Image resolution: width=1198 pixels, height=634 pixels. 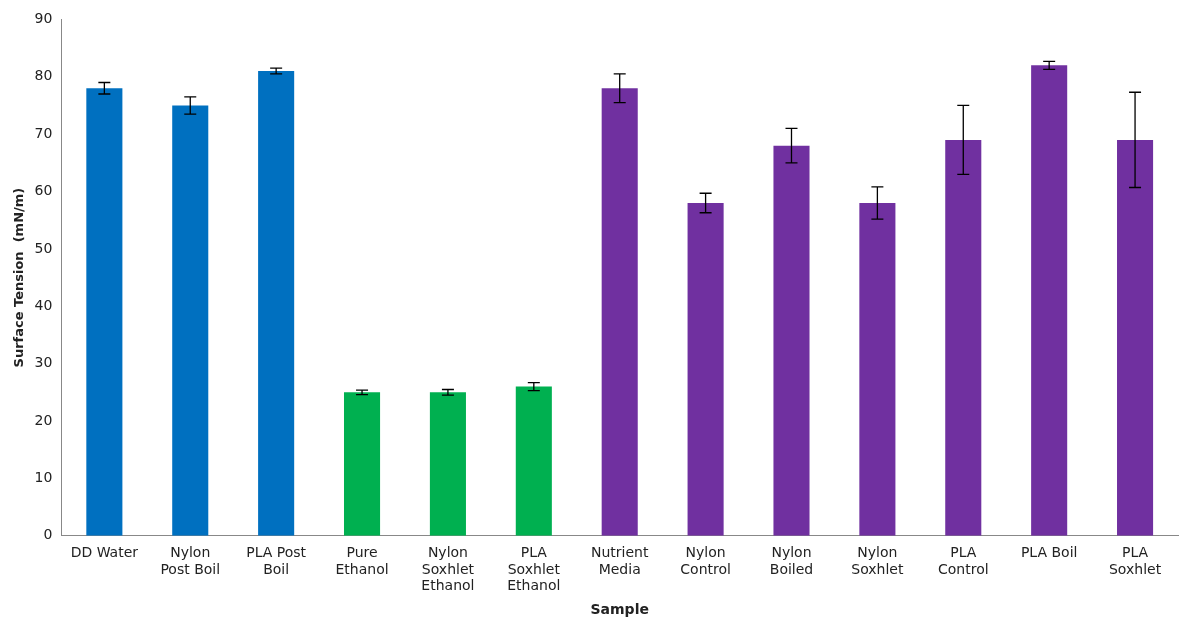 What do you see at coordinates (1135, 560) in the screenshot?
I see `x-tick-label: PLA Soxhlet` at bounding box center [1135, 560].